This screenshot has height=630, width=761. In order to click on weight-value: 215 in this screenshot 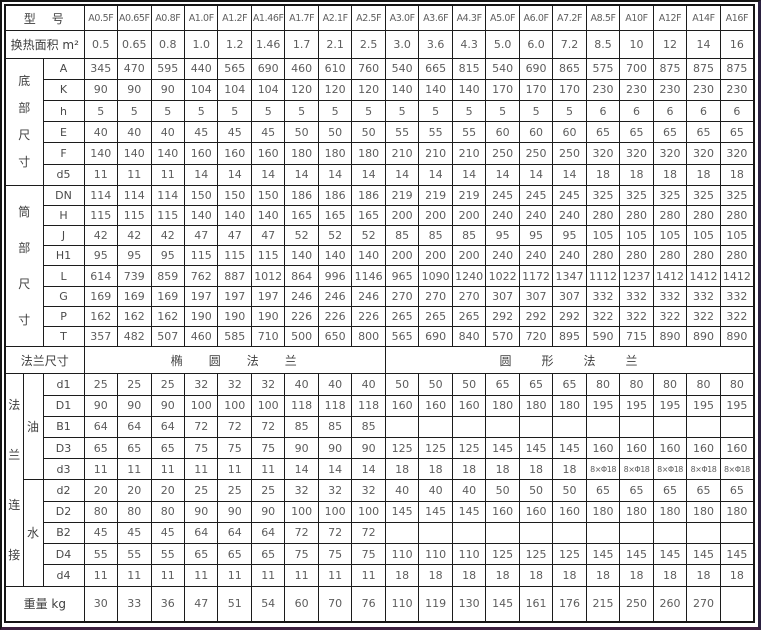, I will do `click(603, 604)`.